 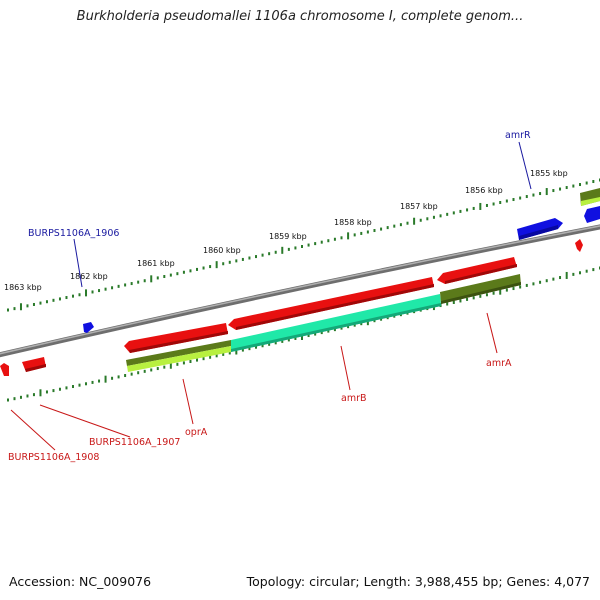 What do you see at coordinates (89, 276) in the screenshot?
I see `kbp-label-1862: 1862 kbp` at bounding box center [89, 276].